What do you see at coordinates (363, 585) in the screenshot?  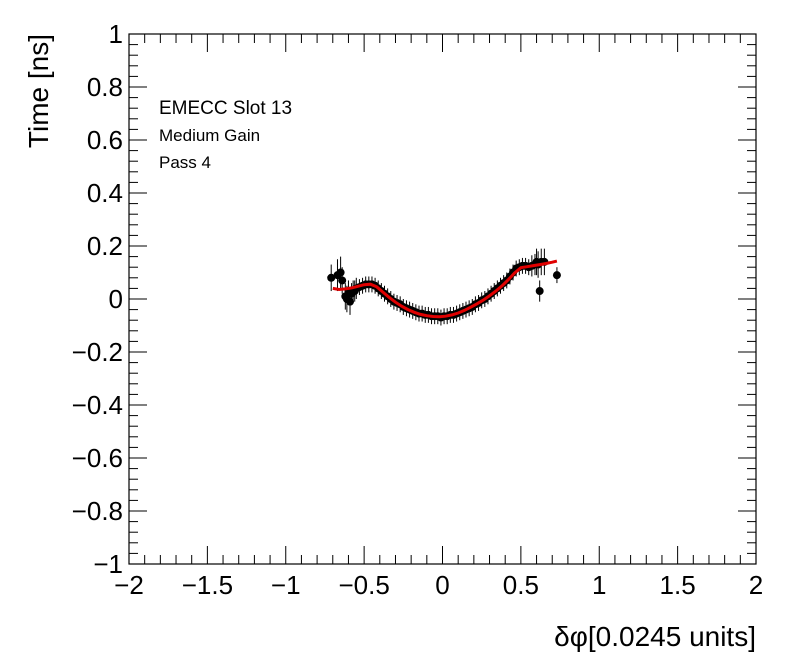 I see `x-tick-label: −0.5` at bounding box center [363, 585].